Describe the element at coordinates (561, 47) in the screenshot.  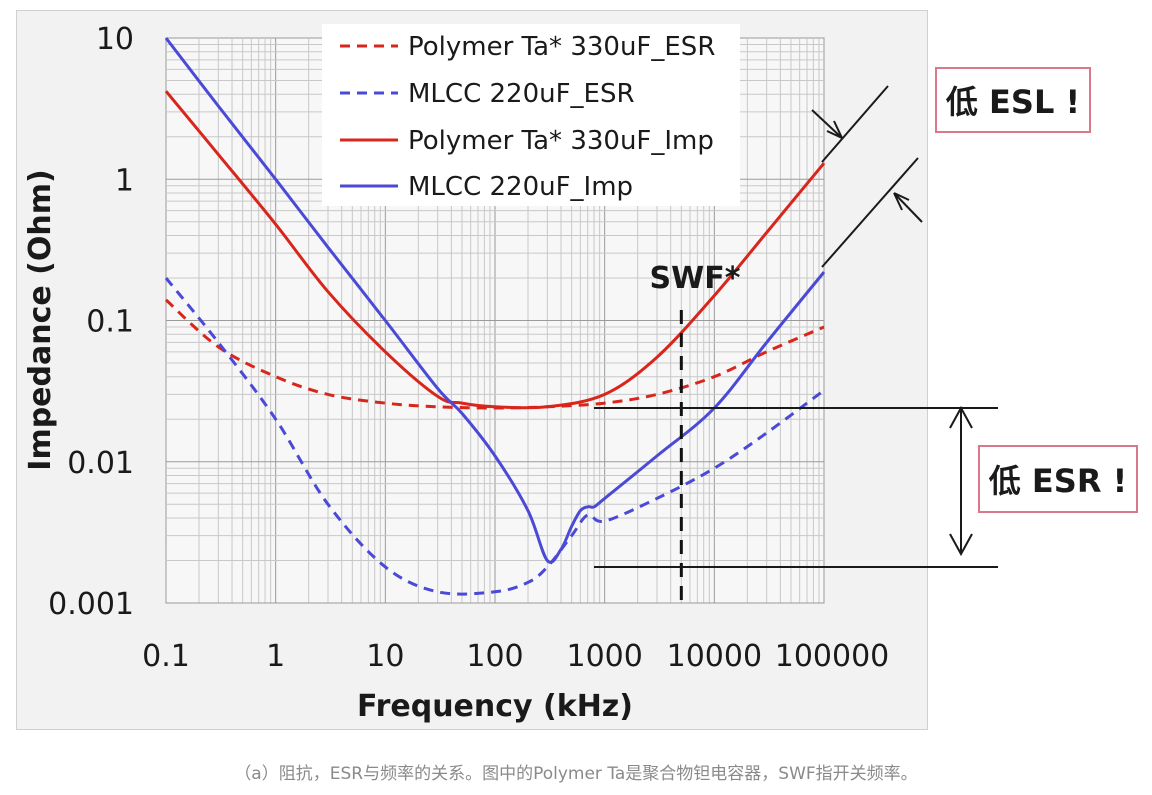
I see `legend-label-polymer-esr: Polymer Ta* 330uF_ESR` at that location.